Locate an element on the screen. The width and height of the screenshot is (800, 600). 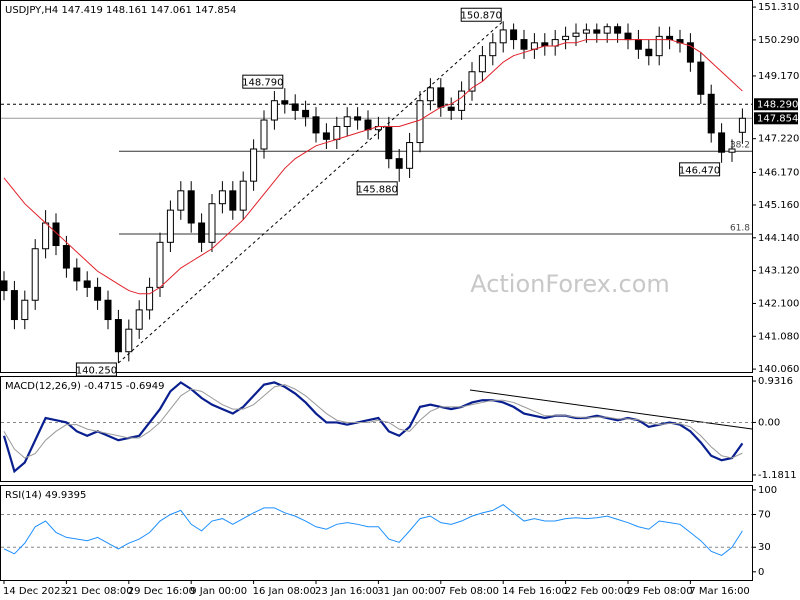
y-tick-label: 151.310 is located at coordinates (778, 7).